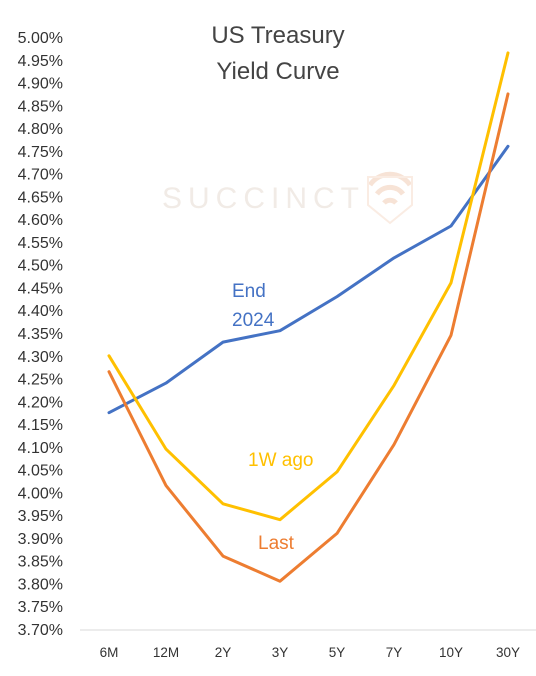  What do you see at coordinates (308, 644) in the screenshot?
I see `x-axis: 6M 12M 2Y 3Y 5Y 7Y 10Y 30Y` at bounding box center [308, 644].